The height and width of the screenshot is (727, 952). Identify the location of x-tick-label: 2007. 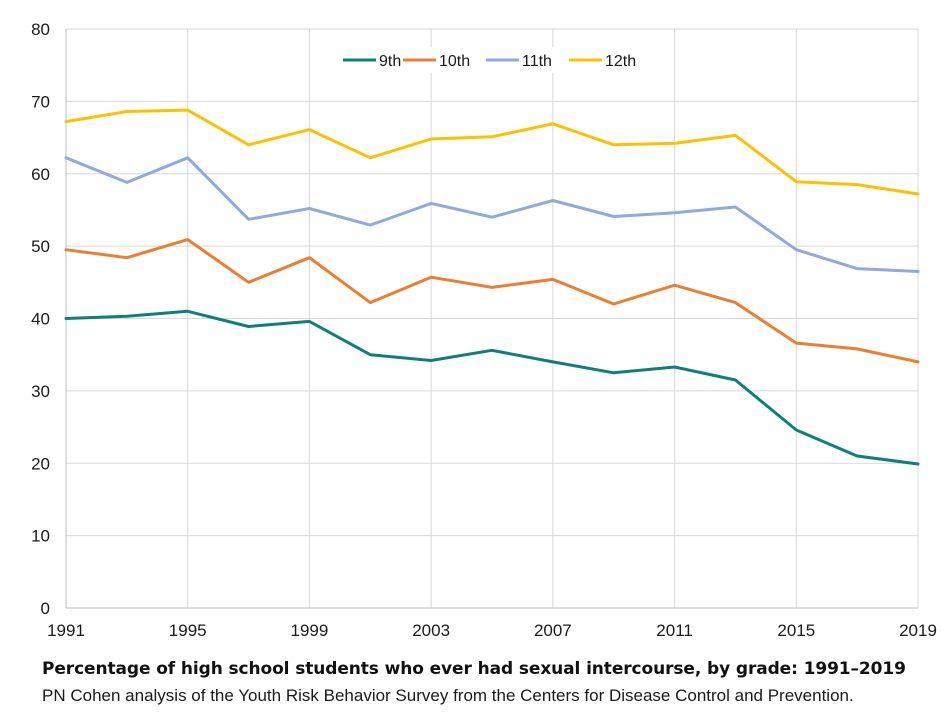
(553, 630).